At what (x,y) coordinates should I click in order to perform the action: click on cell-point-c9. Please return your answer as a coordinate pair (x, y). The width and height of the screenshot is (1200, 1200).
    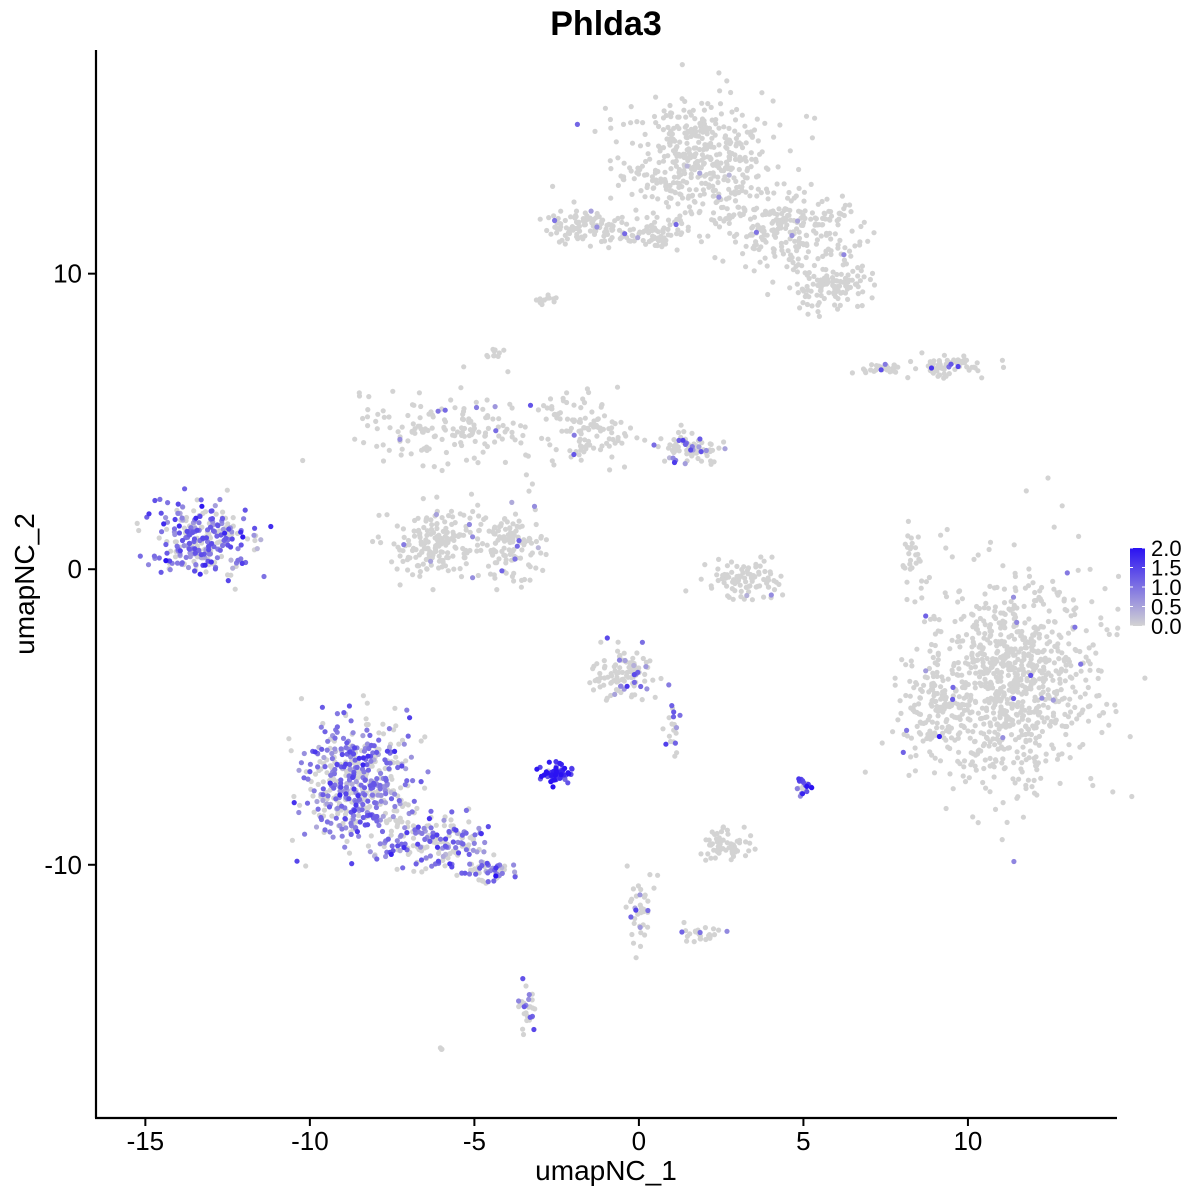
    Looking at the image, I should click on (952, 716).